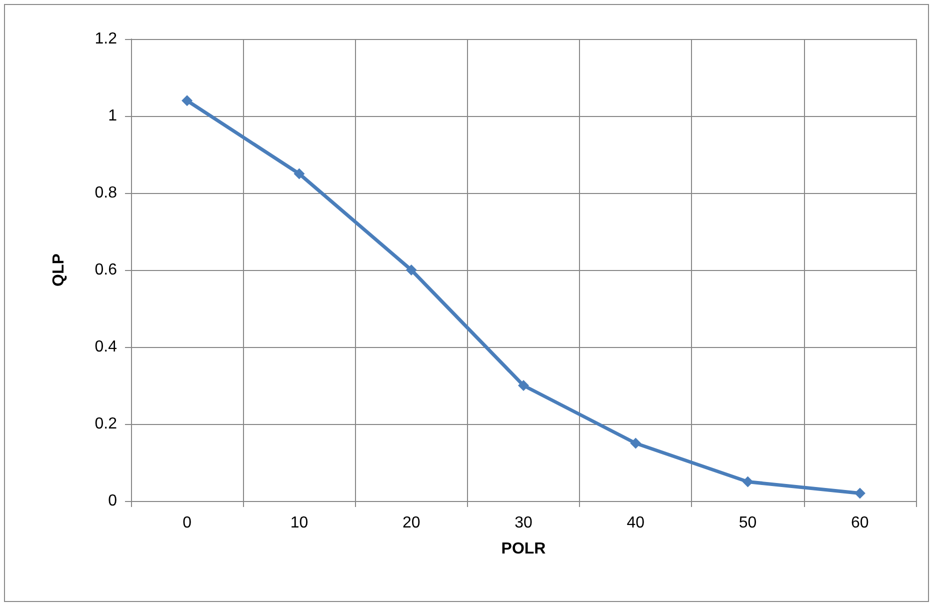 This screenshot has width=935, height=608. Describe the element at coordinates (59, 269) in the screenshot. I see `y-axis-title: QLP` at that location.